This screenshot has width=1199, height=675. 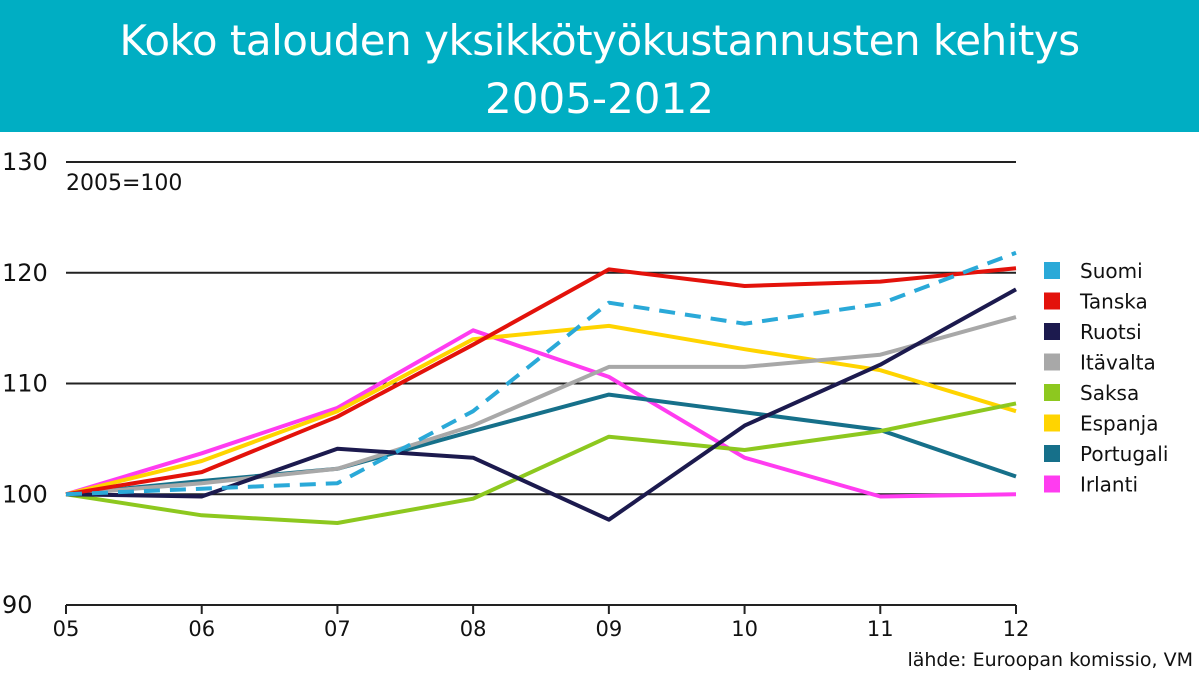 What do you see at coordinates (1052, 270) in the screenshot?
I see `legend-swatch-suomi` at bounding box center [1052, 270].